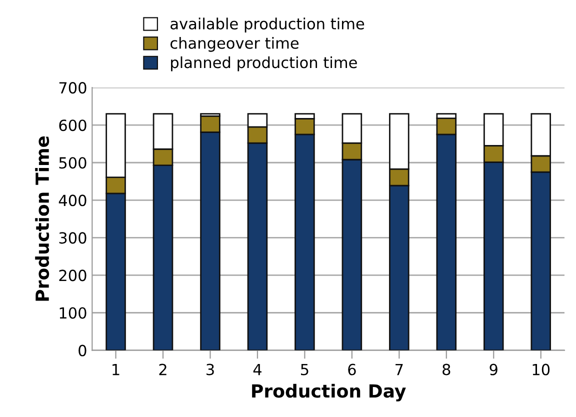  Describe the element at coordinates (116, 370) in the screenshot. I see `x-tick-label: 1` at that location.